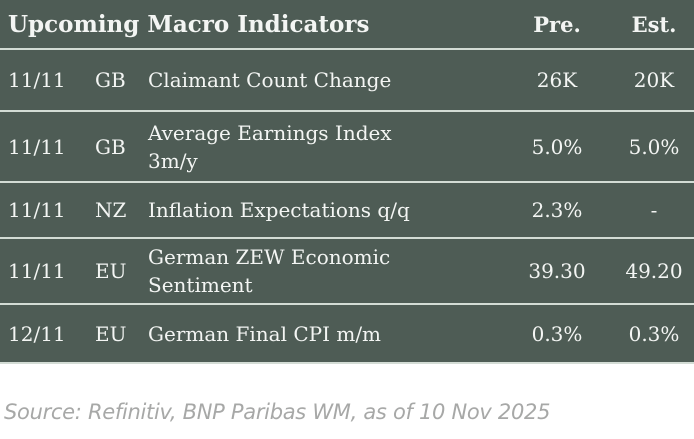  What do you see at coordinates (557, 333) in the screenshot?
I see `previous-value-cell: 0.3%` at bounding box center [557, 333].